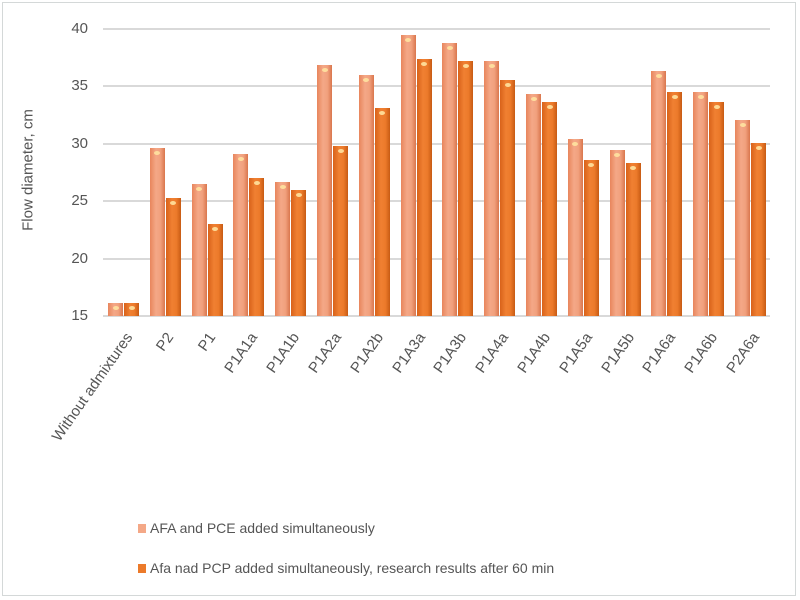 This screenshot has height=600, width=800. I want to click on y-axis-label: Flow diameter, cm, so click(28, 170).